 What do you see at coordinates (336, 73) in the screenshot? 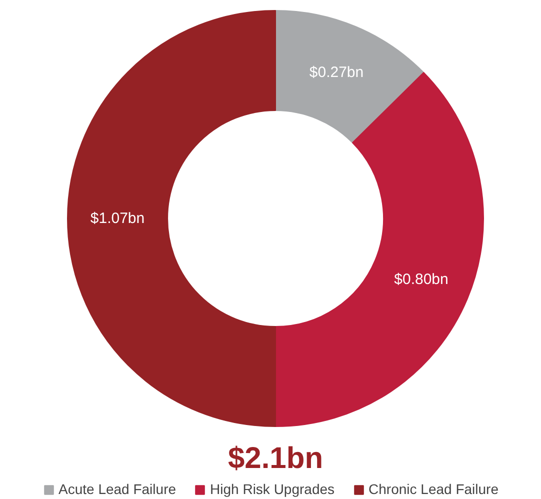
I see `data-label: $0.27bn` at bounding box center [336, 73].